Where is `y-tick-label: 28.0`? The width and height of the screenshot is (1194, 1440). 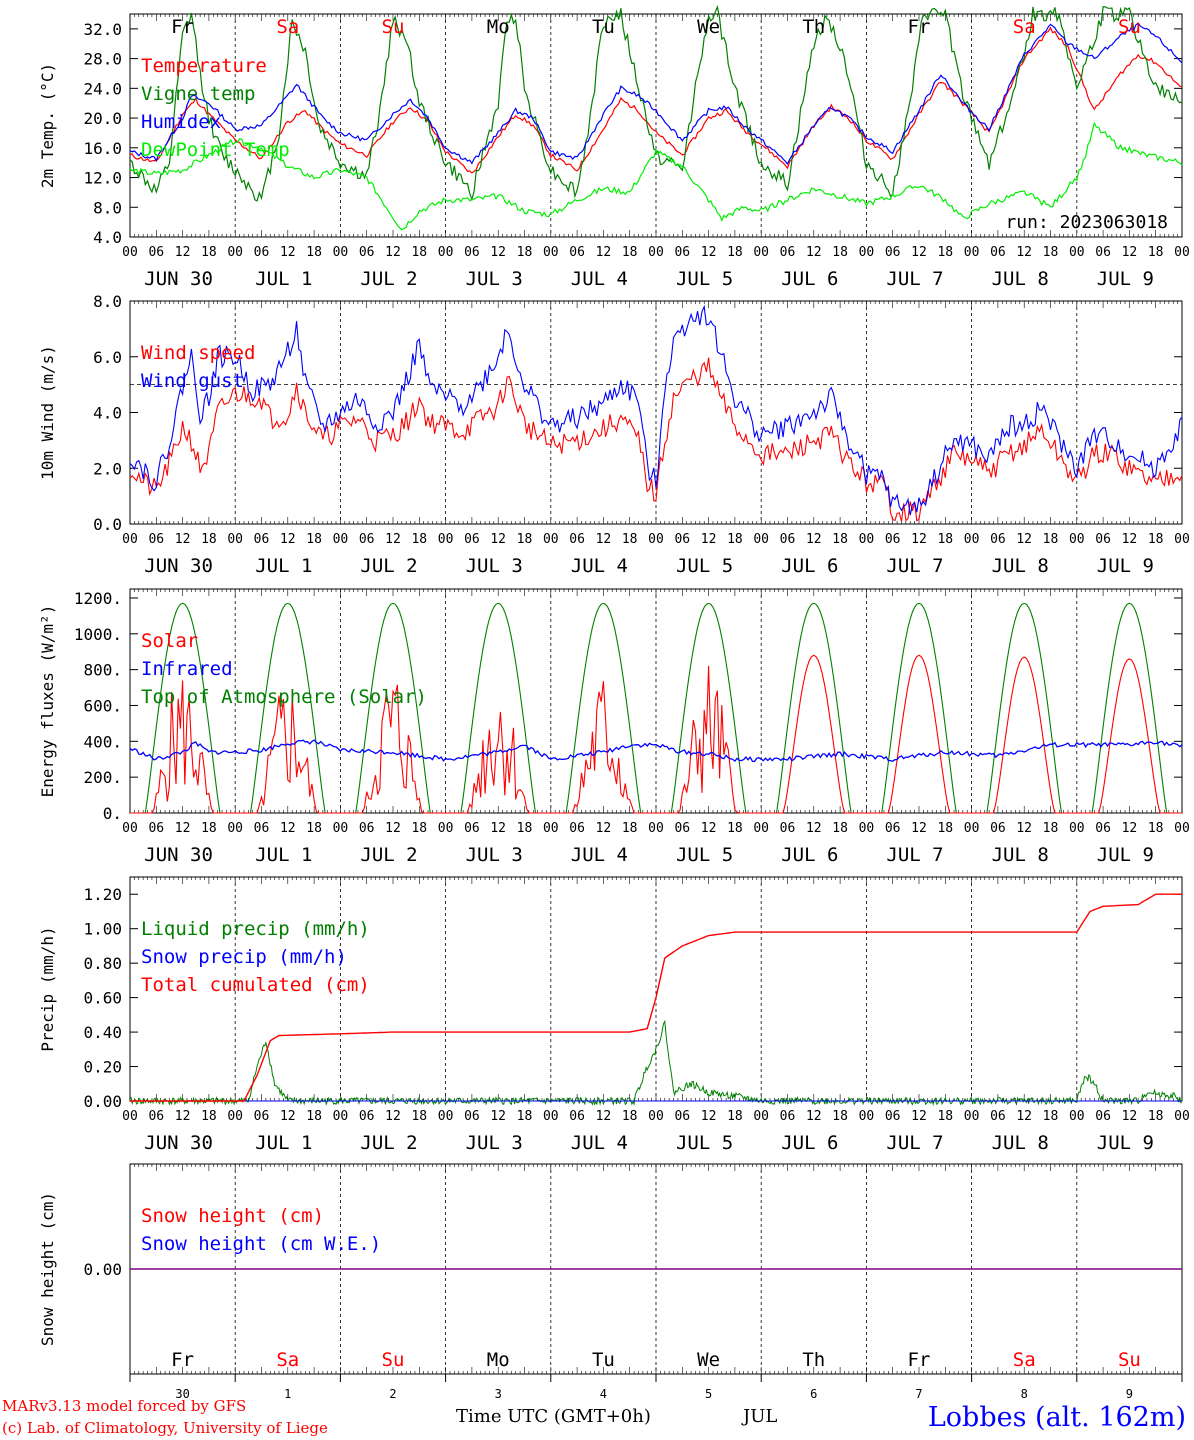
y-tick-label: 28.0 is located at coordinates (102, 59).